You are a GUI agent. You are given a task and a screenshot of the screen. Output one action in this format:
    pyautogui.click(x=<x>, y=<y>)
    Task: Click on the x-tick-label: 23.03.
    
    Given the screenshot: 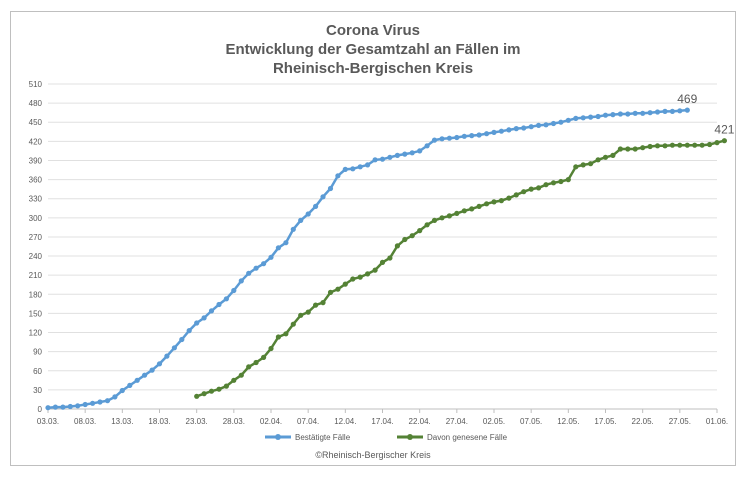 What is the action you would take?
    pyautogui.click(x=197, y=421)
    